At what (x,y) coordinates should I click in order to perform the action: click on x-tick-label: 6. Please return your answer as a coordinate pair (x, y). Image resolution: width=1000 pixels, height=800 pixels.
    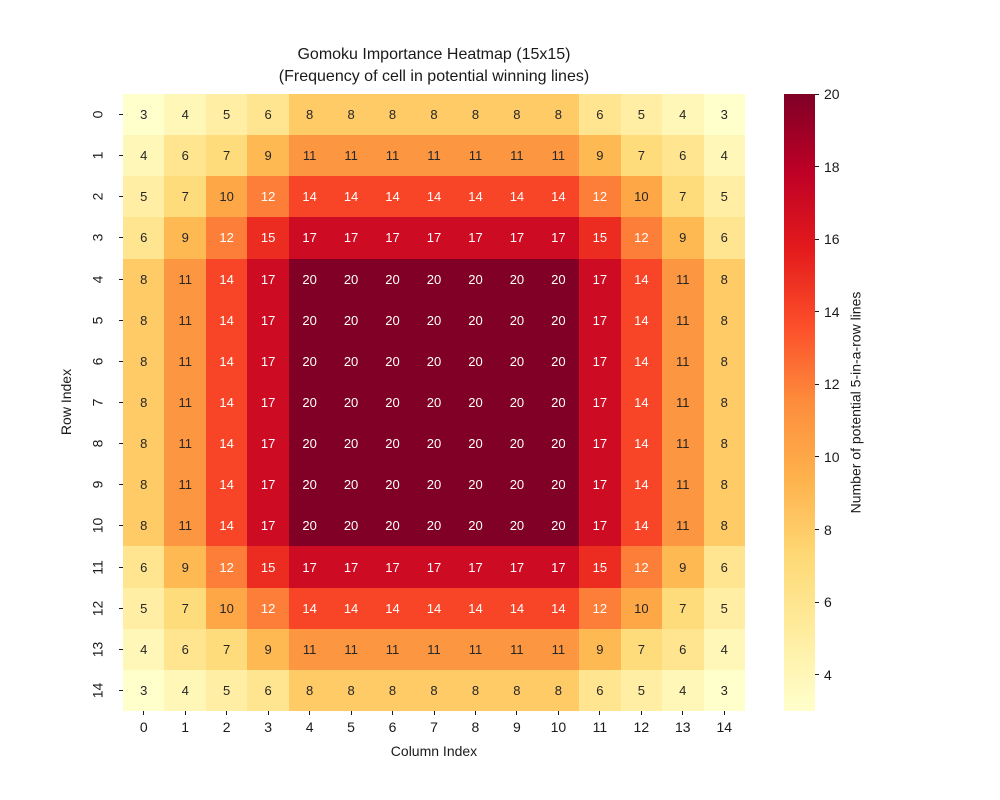
    Looking at the image, I should click on (392, 727).